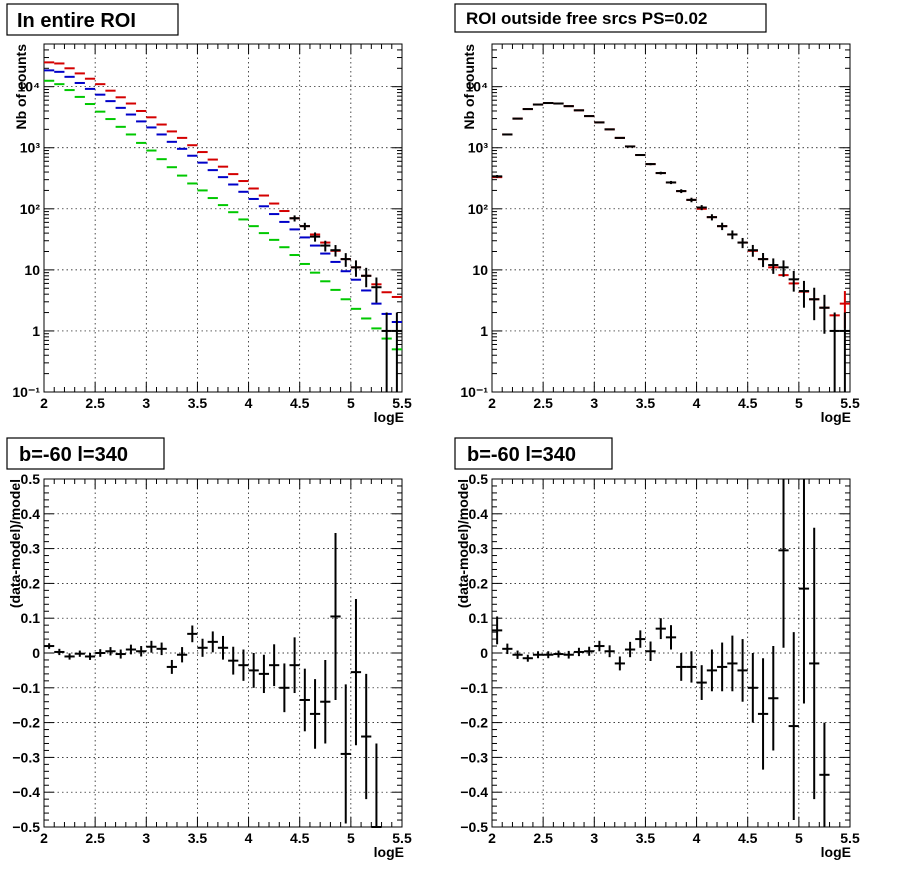  I want to click on panel-title: ROI outside free srcs PS=0.02, so click(586, 18).